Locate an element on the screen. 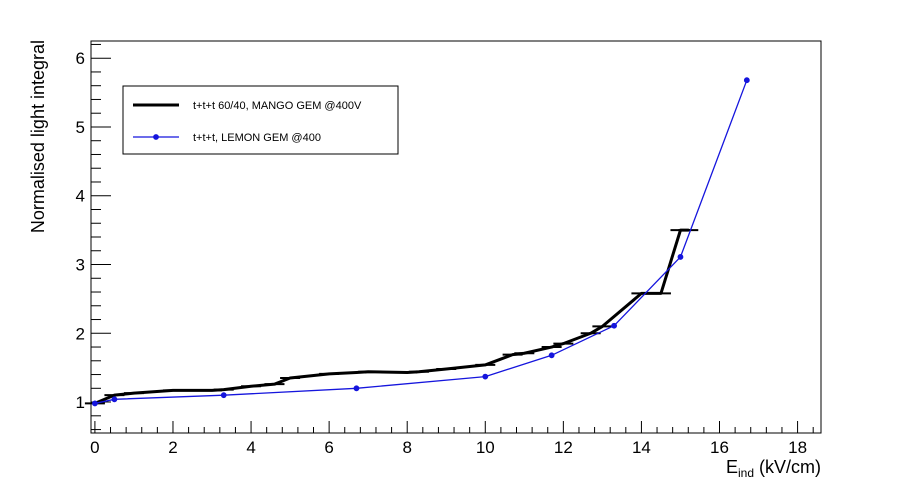  x-tick-label: 2 is located at coordinates (172, 447).